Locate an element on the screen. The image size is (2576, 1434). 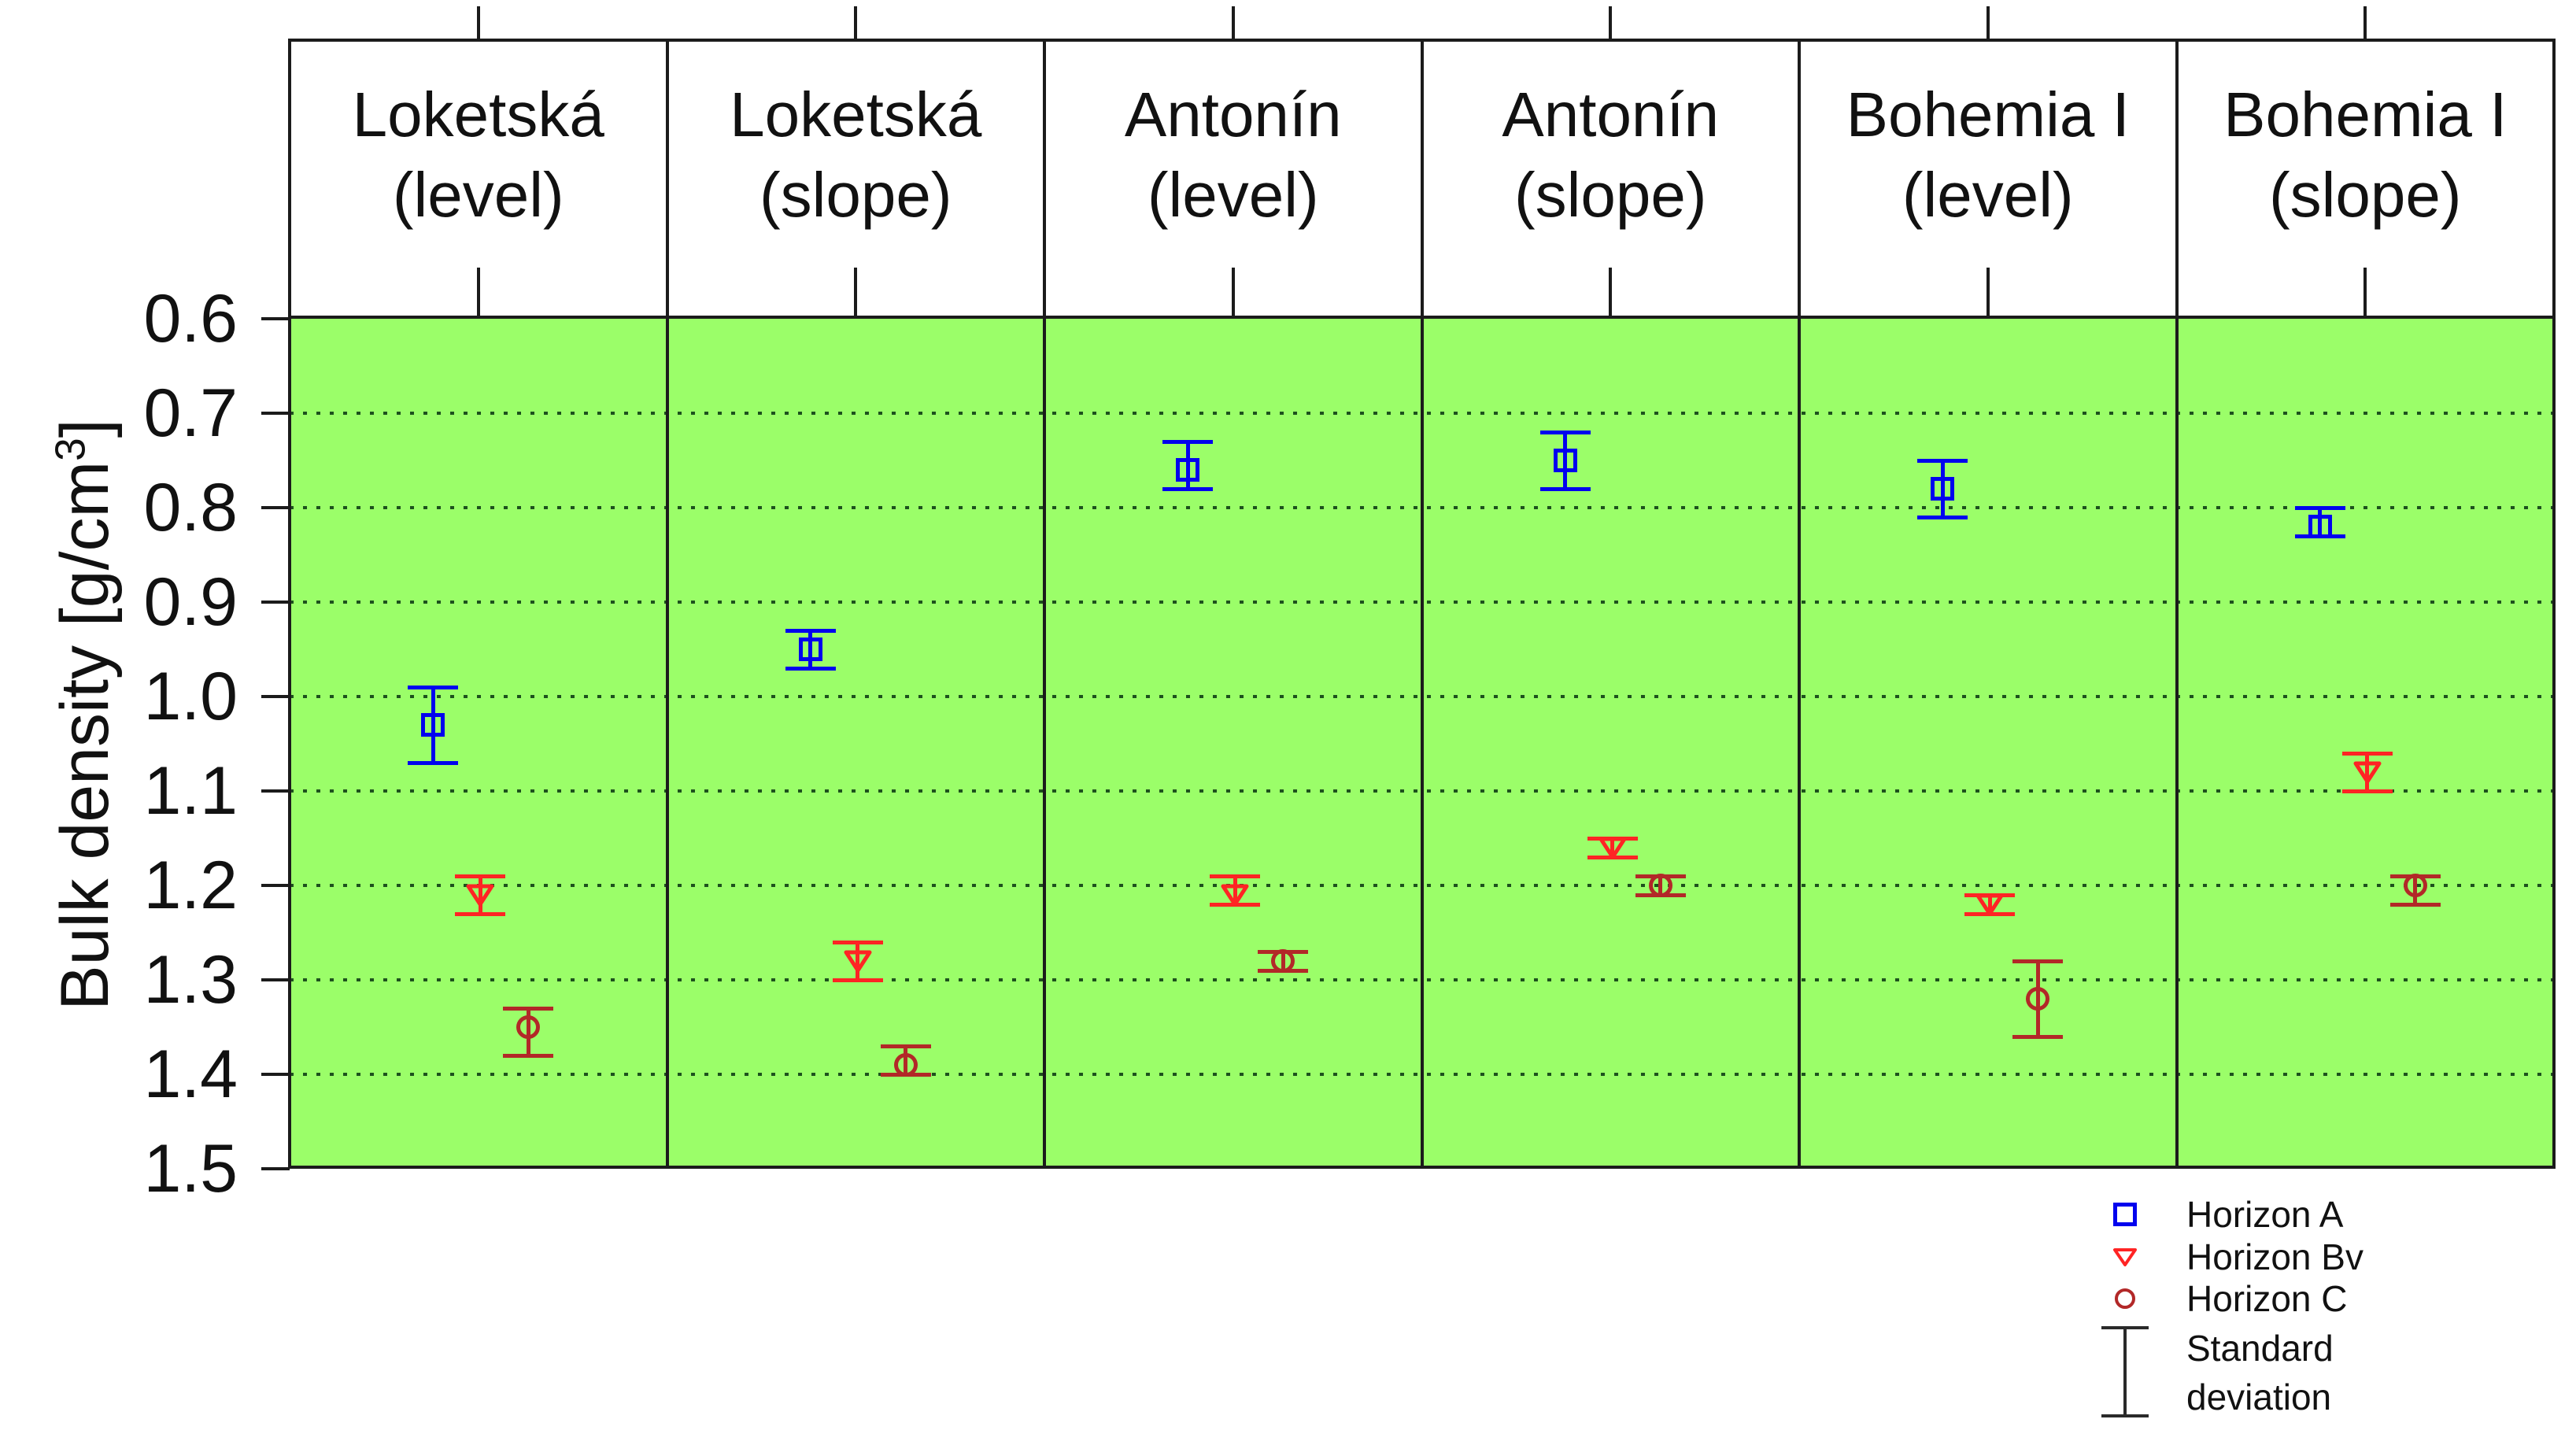
panel-header: Bohemia I (slope) is located at coordinates (2365, 155).